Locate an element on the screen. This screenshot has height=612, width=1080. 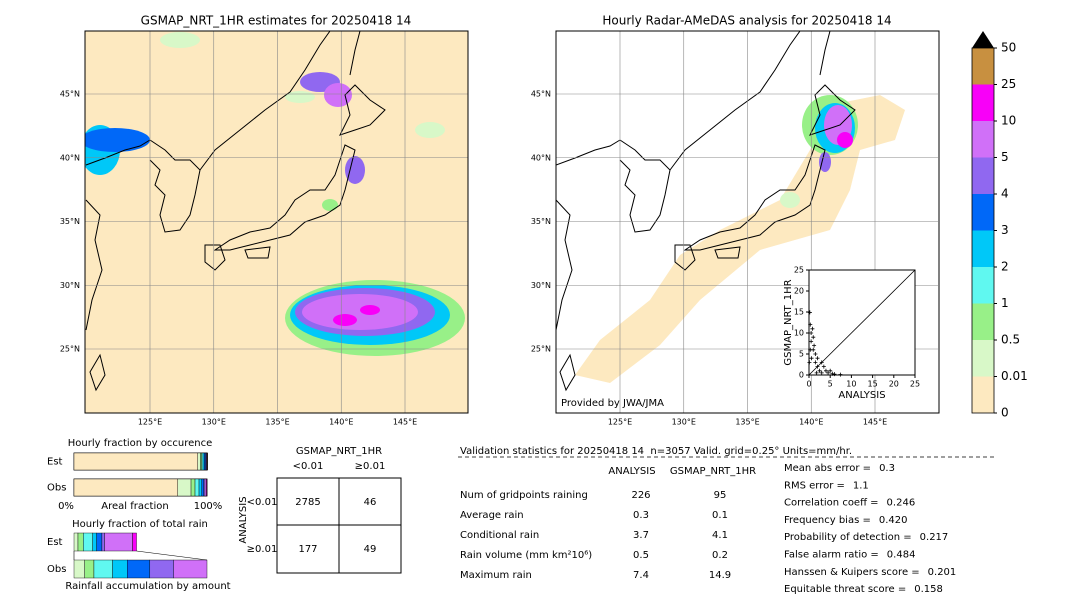
stat-value: 3.7 is located at coordinates (641, 535).